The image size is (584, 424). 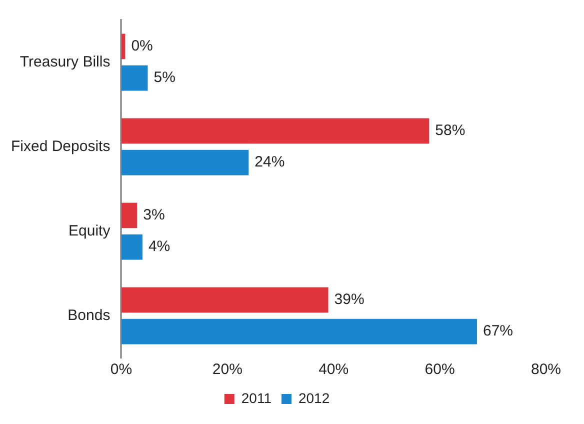 What do you see at coordinates (154, 215) in the screenshot?
I see `data-label: 3%` at bounding box center [154, 215].